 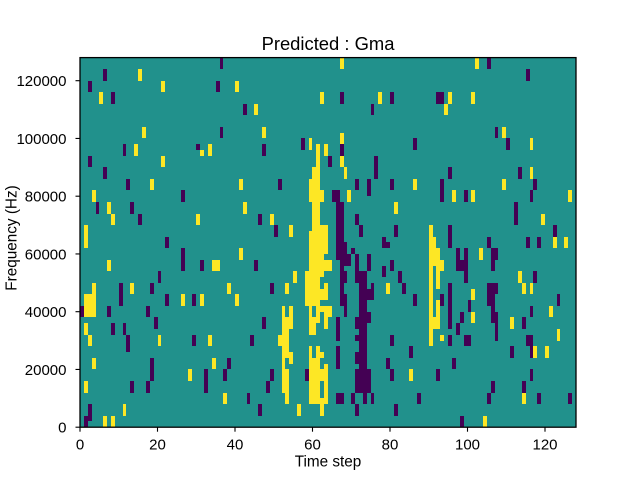 I want to click on svg-text: 40, so click(x=235, y=444).